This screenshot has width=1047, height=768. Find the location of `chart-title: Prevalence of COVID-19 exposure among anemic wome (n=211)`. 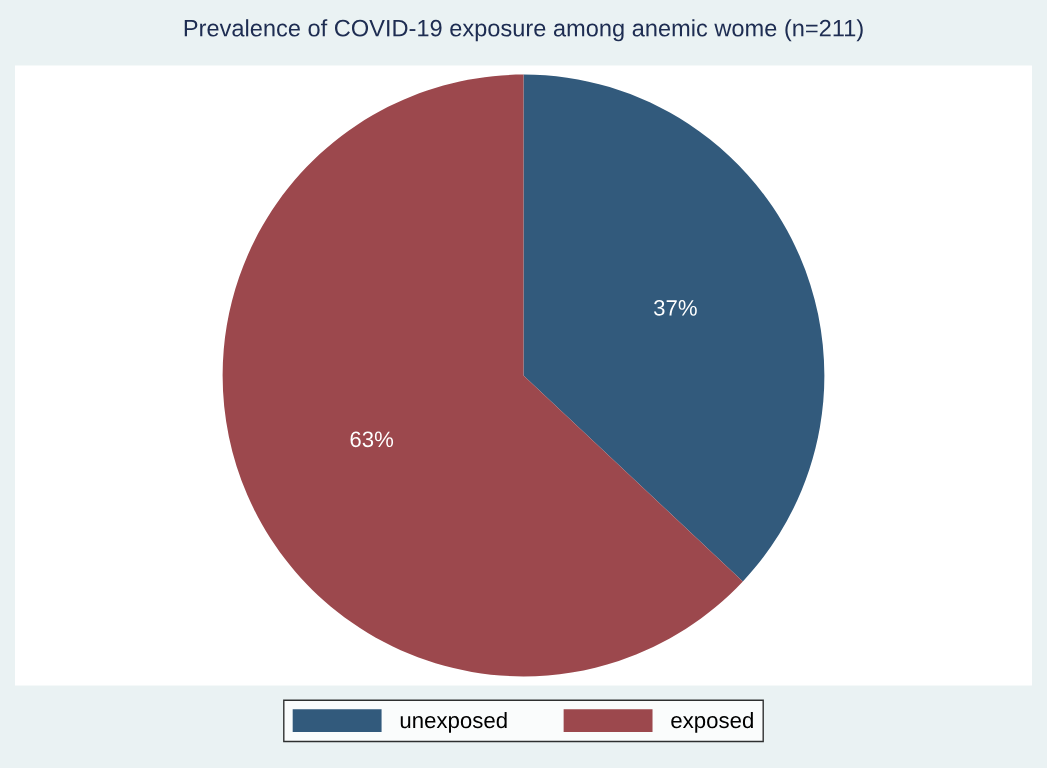

chart-title: Prevalence of COVID-19 exposure among anemic wome (n=211) is located at coordinates (523, 30).